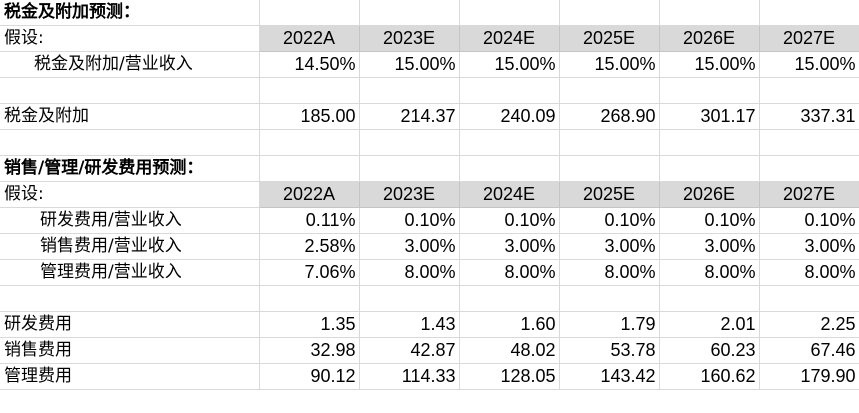 This screenshot has height=413, width=859. Describe the element at coordinates (509, 324) in the screenshot. I see `value-cell: 1.60` at that location.